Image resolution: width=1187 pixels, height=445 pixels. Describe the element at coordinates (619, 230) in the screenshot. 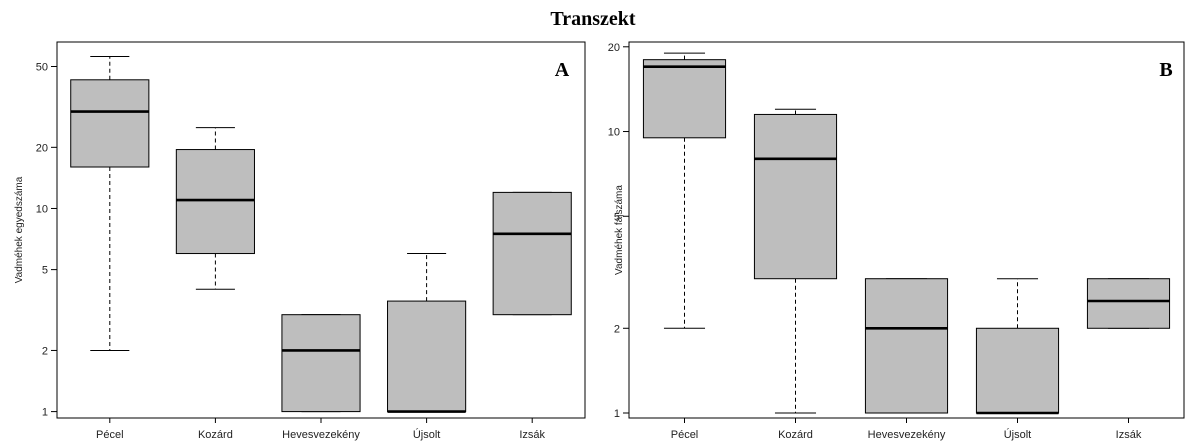

I see `y-axis-label: Vadméhek fajszáma` at that location.